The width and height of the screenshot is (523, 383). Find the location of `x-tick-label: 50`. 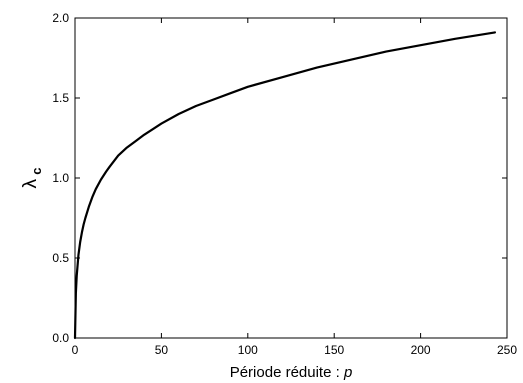

x-tick-label: 50 is located at coordinates (162, 350).